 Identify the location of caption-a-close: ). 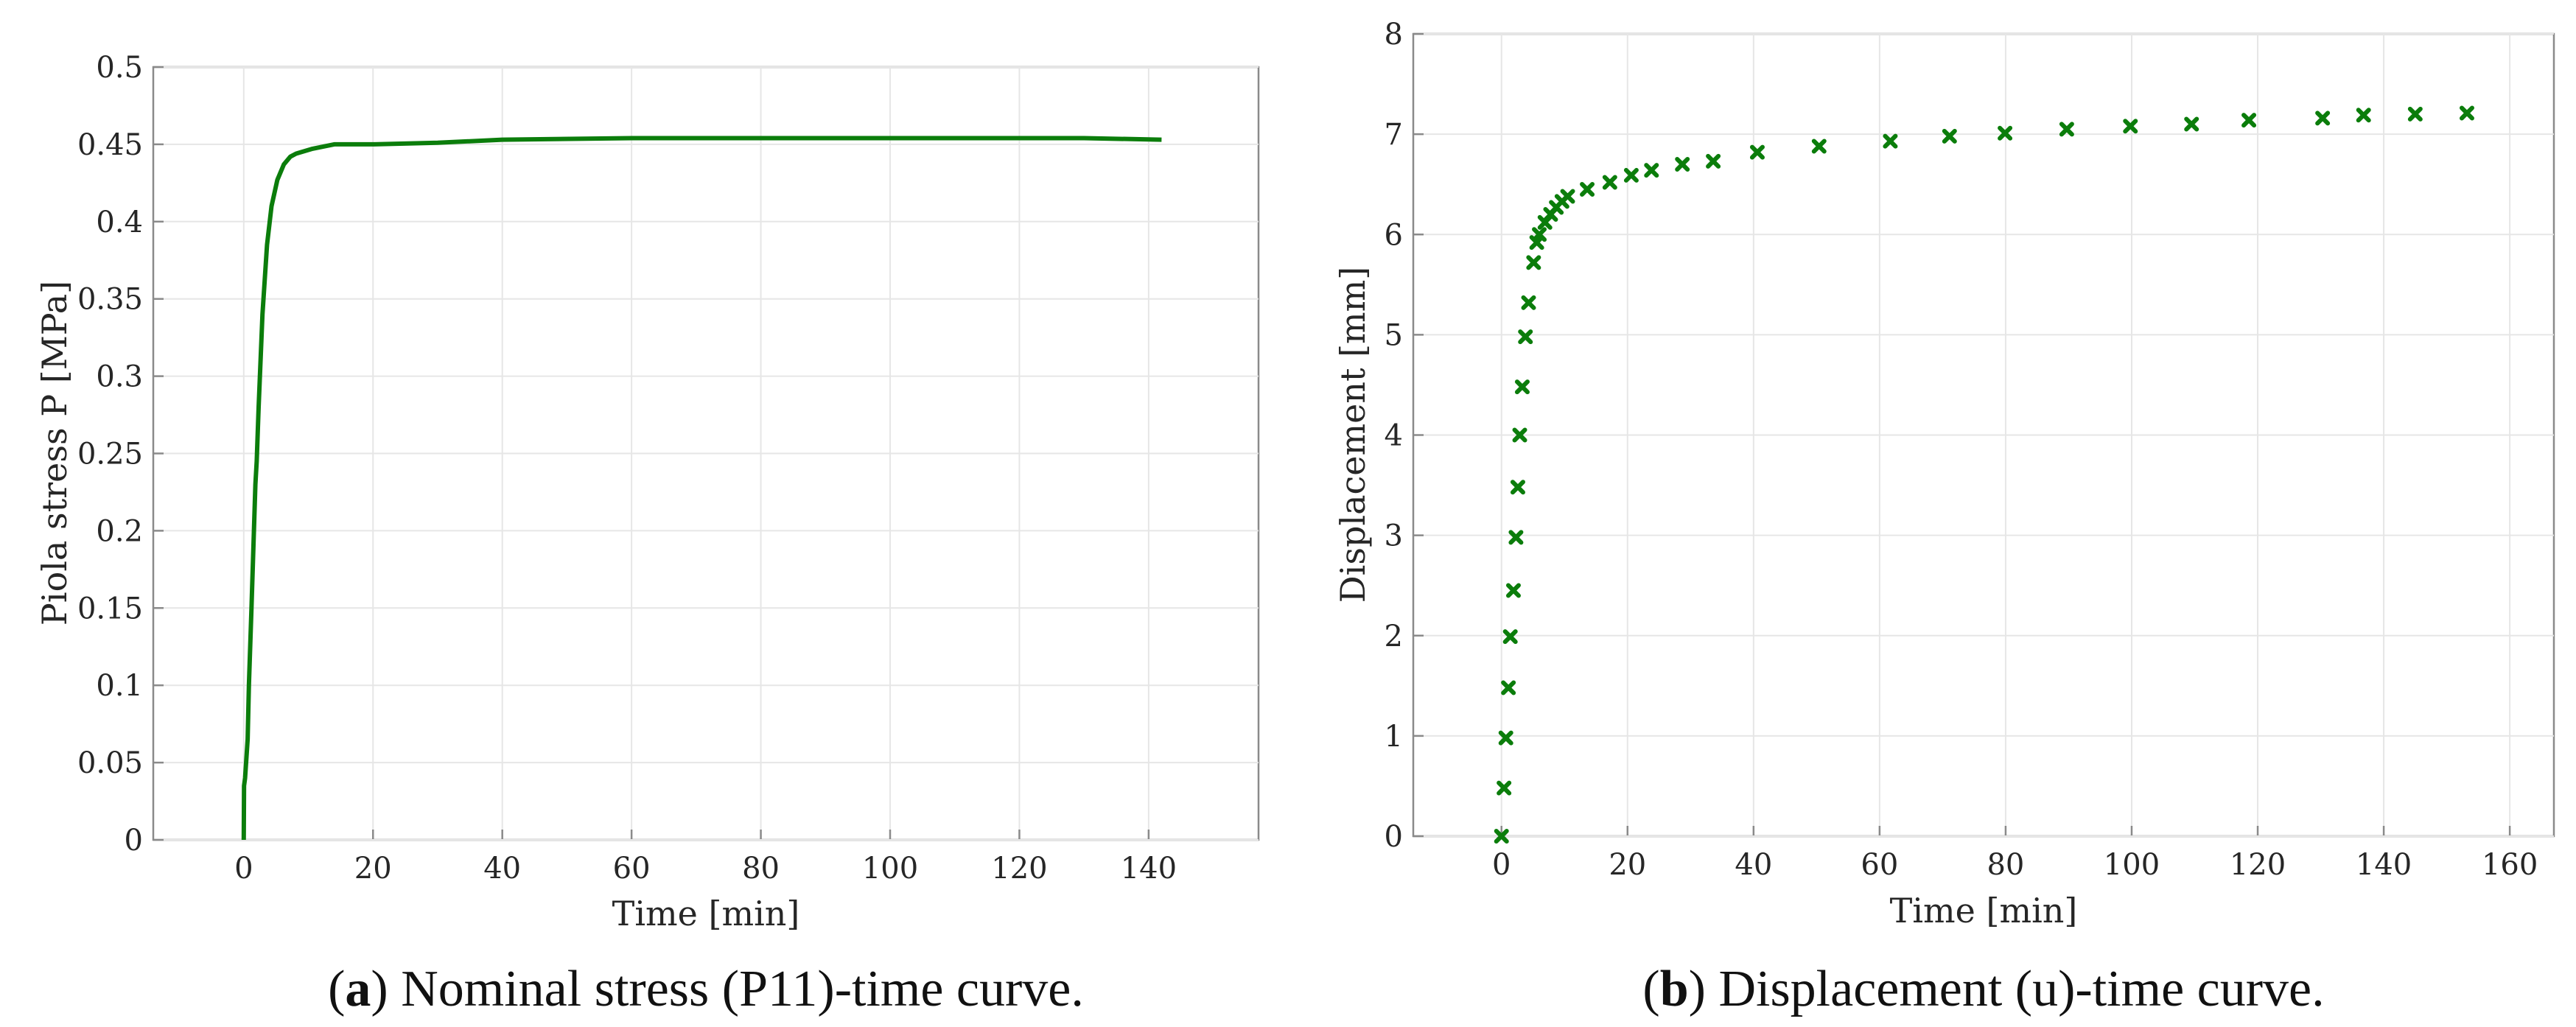
(386, 989).